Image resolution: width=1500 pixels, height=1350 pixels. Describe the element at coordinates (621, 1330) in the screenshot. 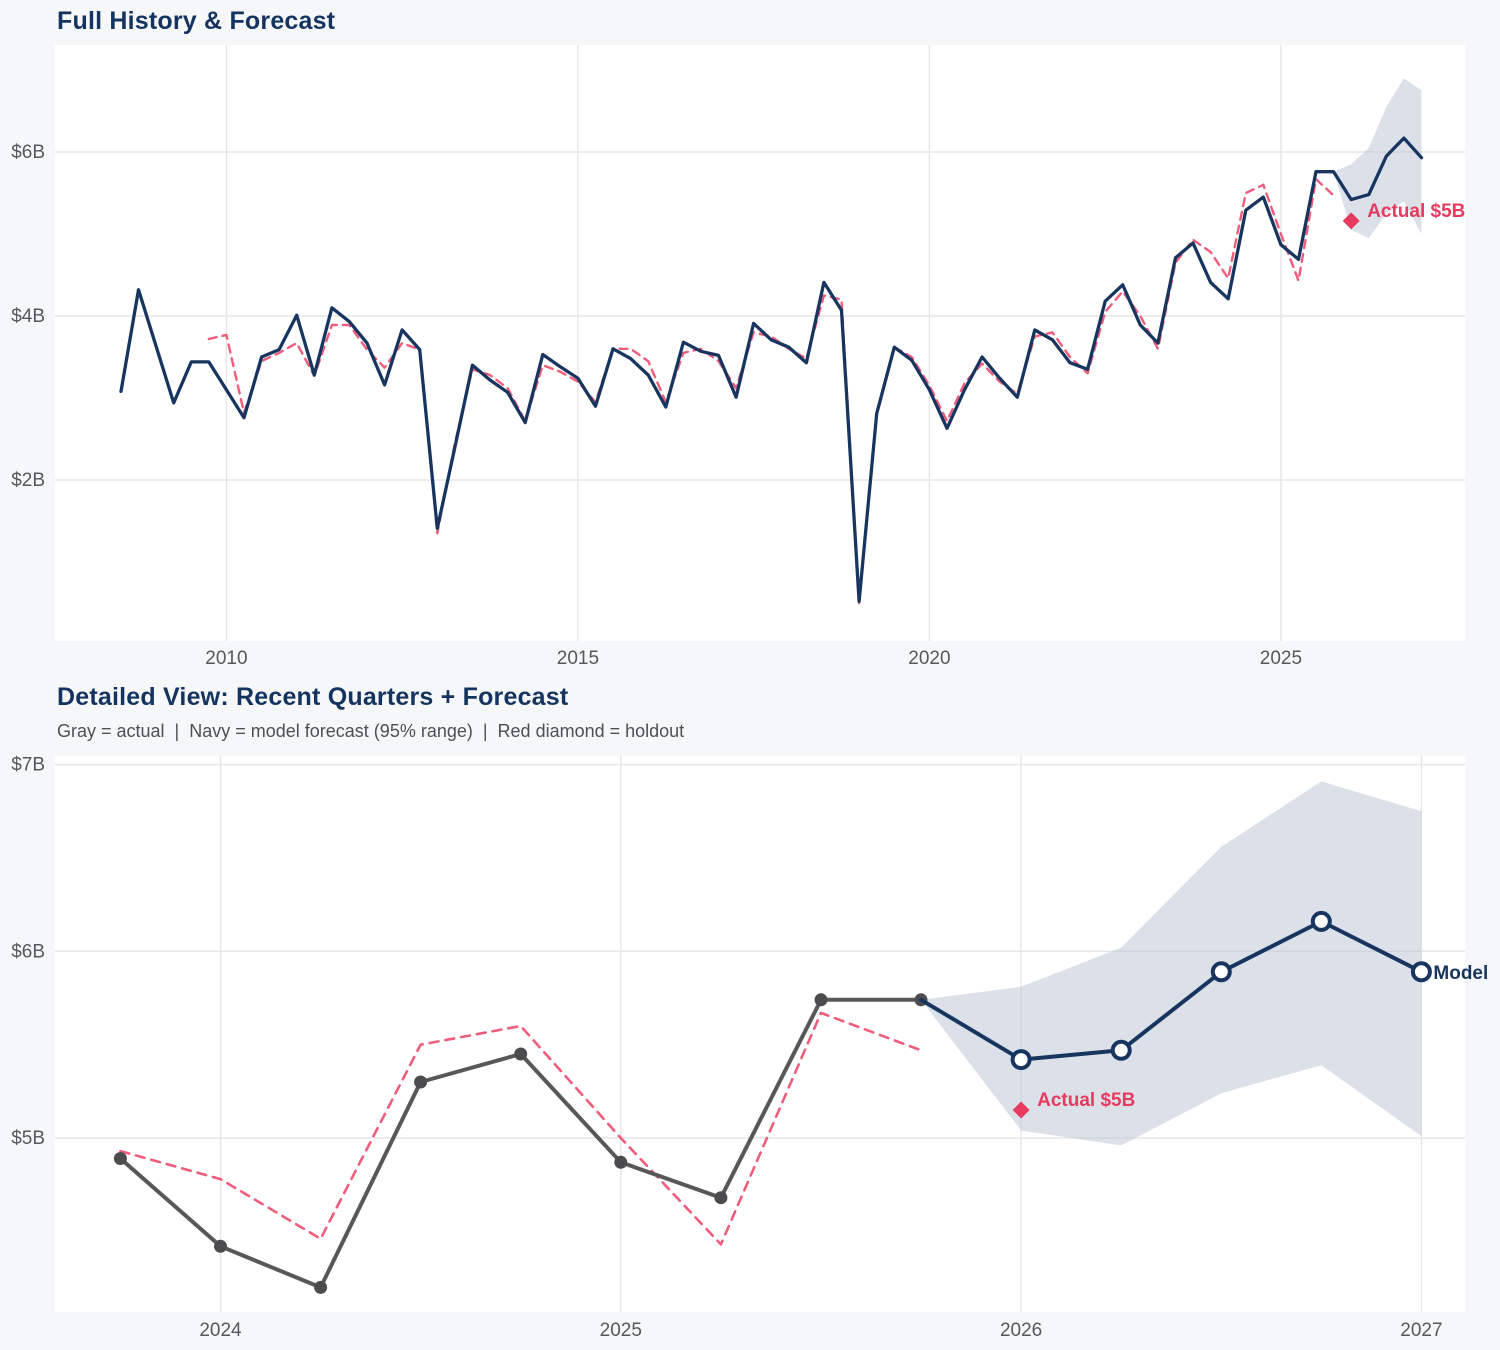

I see `detail-view-x-tick-label: 2025` at that location.